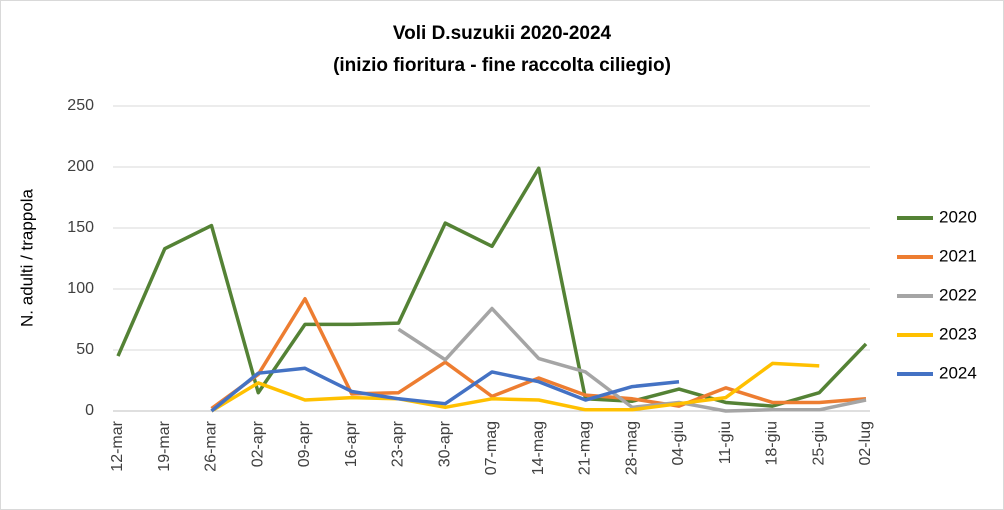 Image resolution: width=1004 pixels, height=510 pixels. Describe the element at coordinates (89, 410) in the screenshot. I see `y-tick-label: 0` at that location.